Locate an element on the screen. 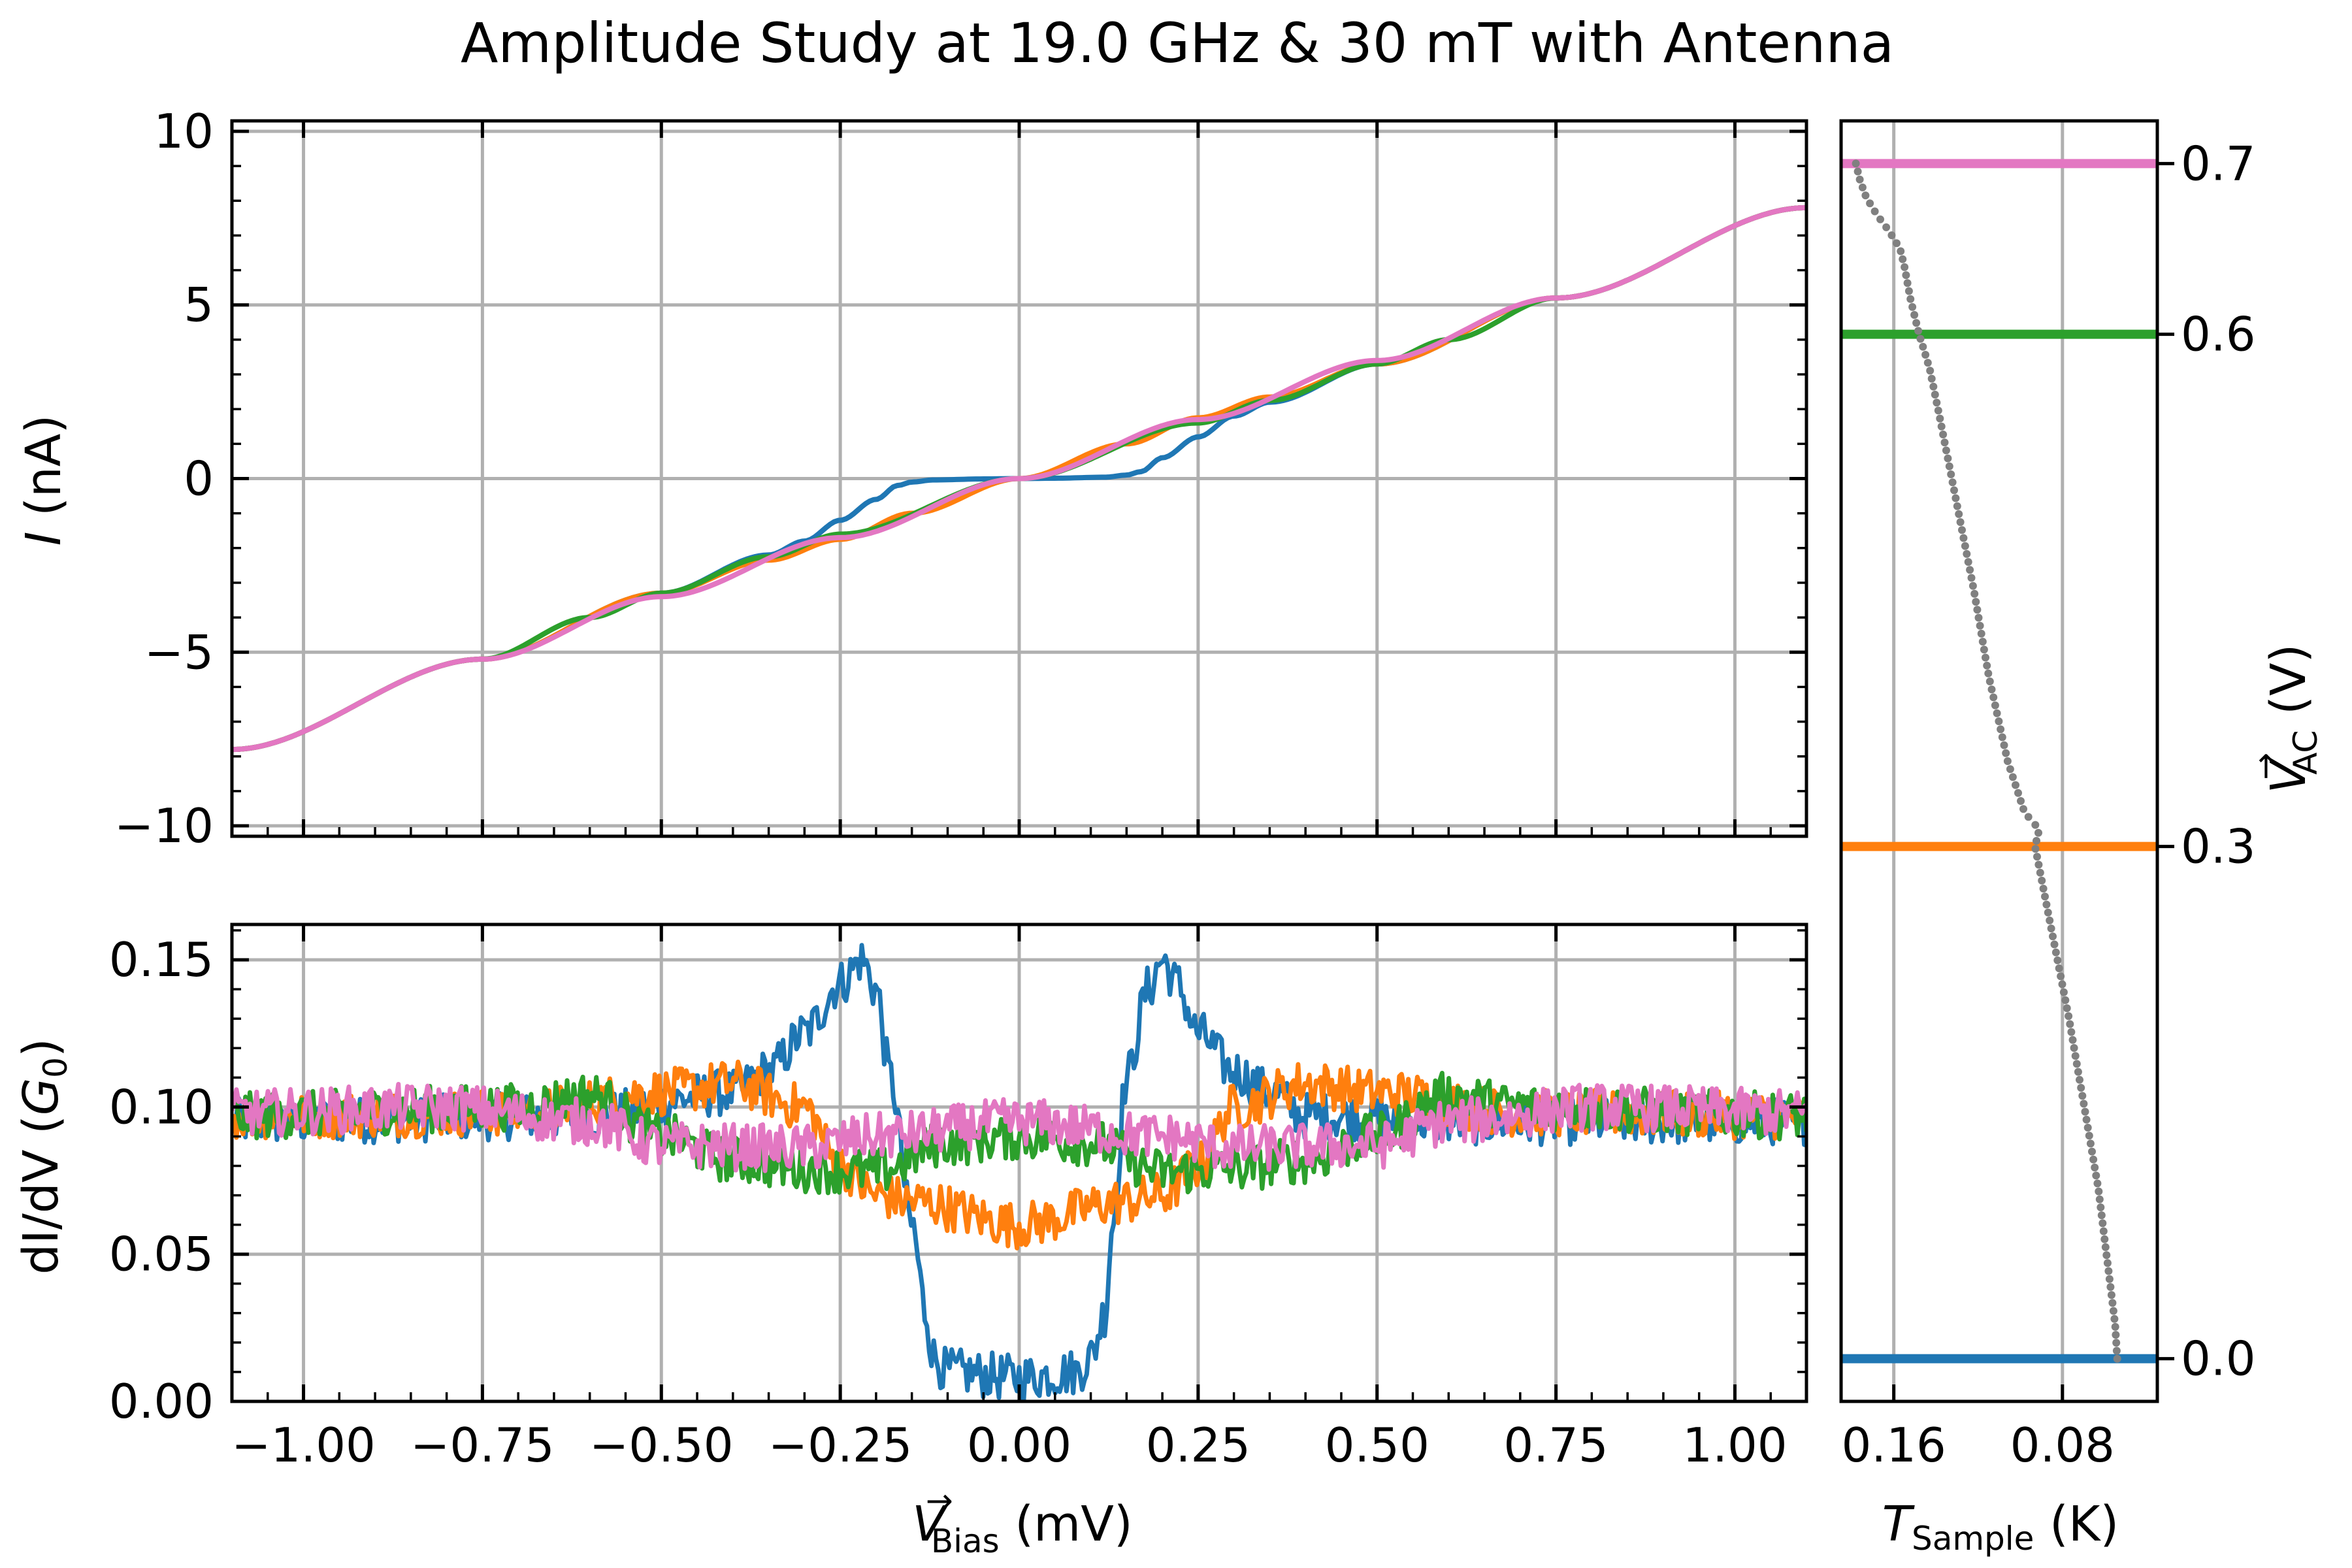 This screenshot has height=1568, width=2352. temp-xlabel: TSample (K) is located at coordinates (2000, 1527).